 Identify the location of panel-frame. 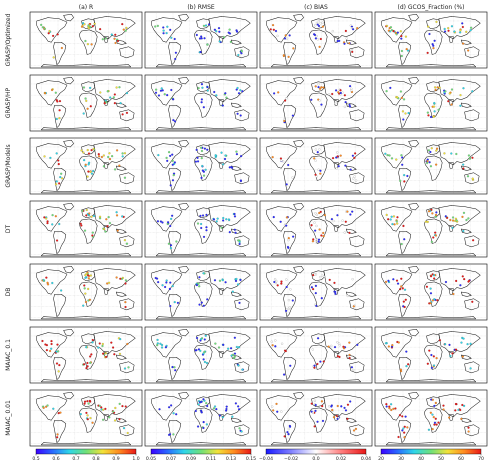
(201, 40).